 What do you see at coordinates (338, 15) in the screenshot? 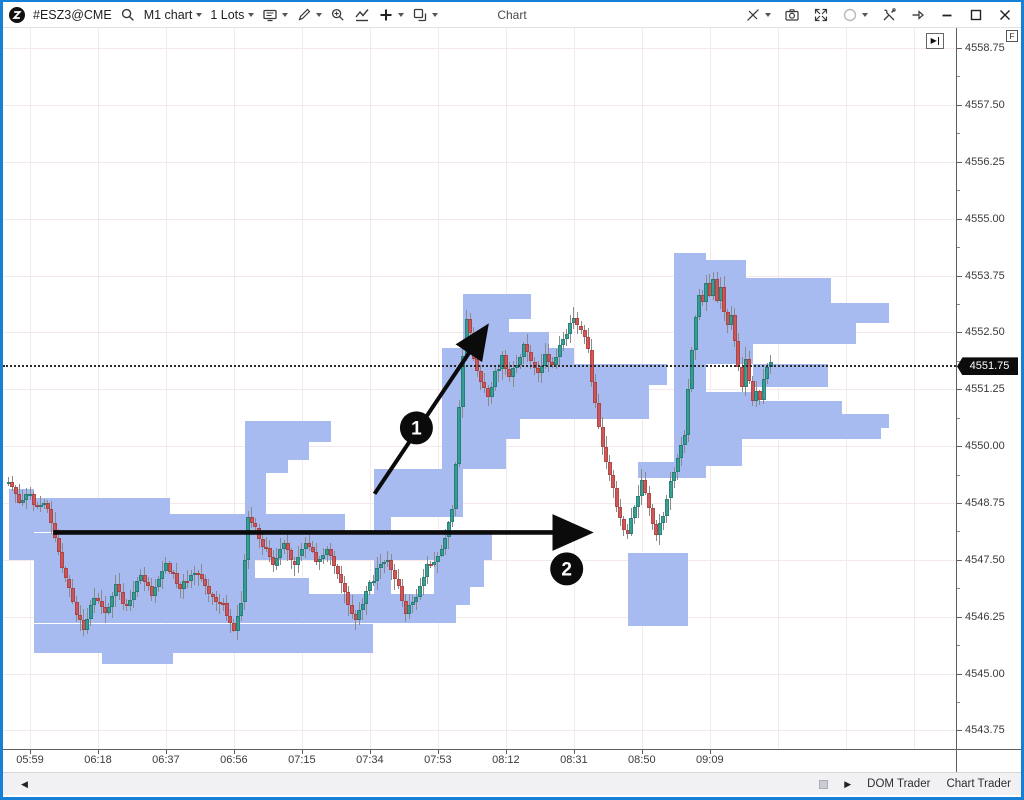
I see `zoom-icon` at bounding box center [338, 15].